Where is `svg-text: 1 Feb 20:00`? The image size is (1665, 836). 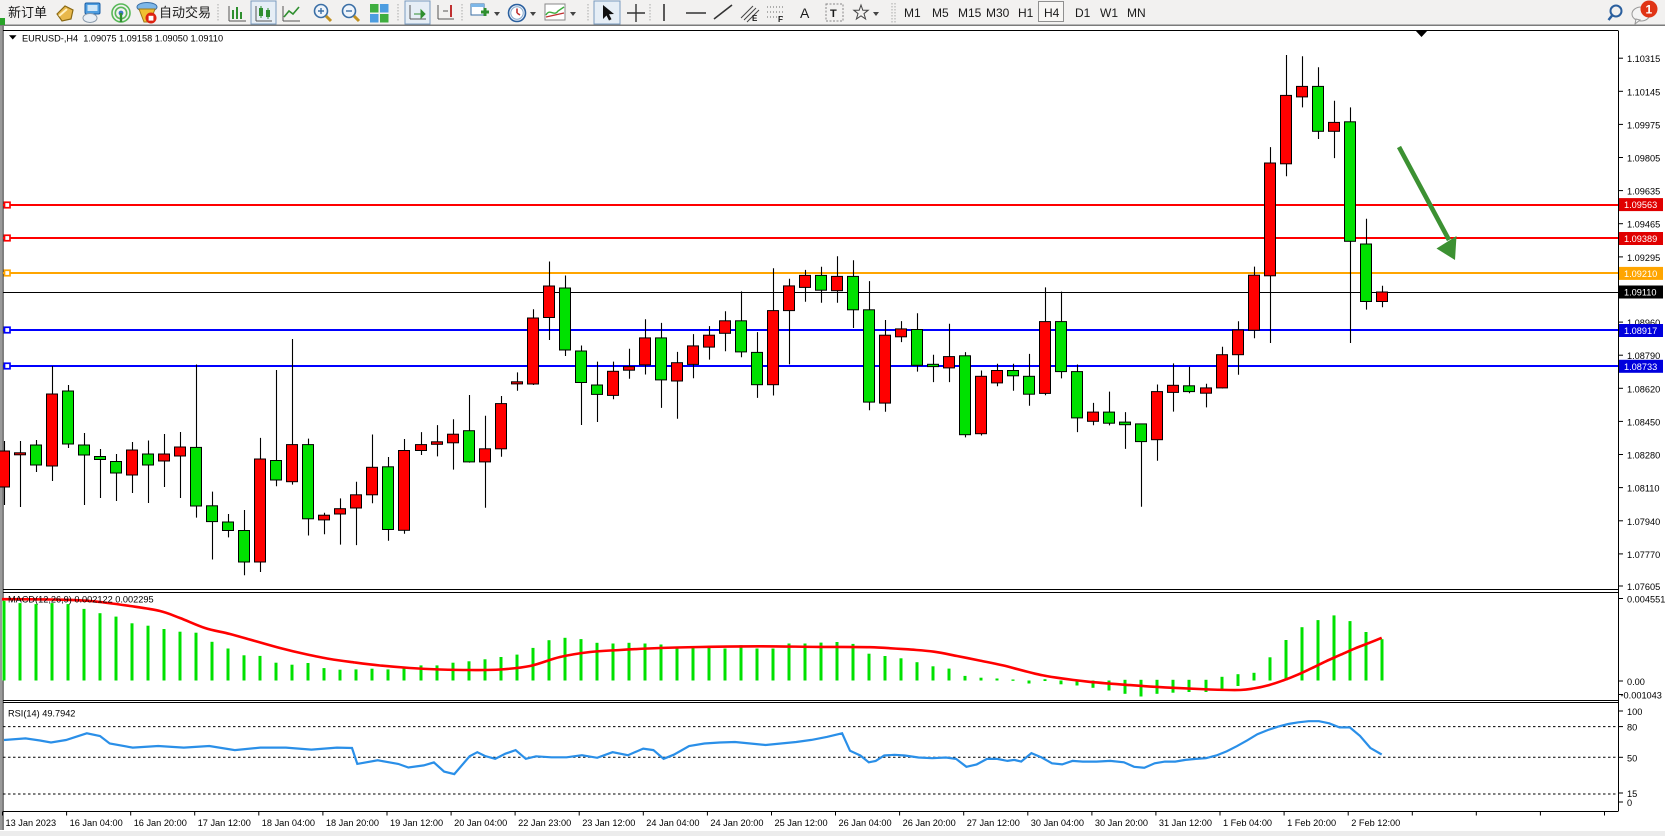 svg-text: 1 Feb 20:00 is located at coordinates (1311, 823).